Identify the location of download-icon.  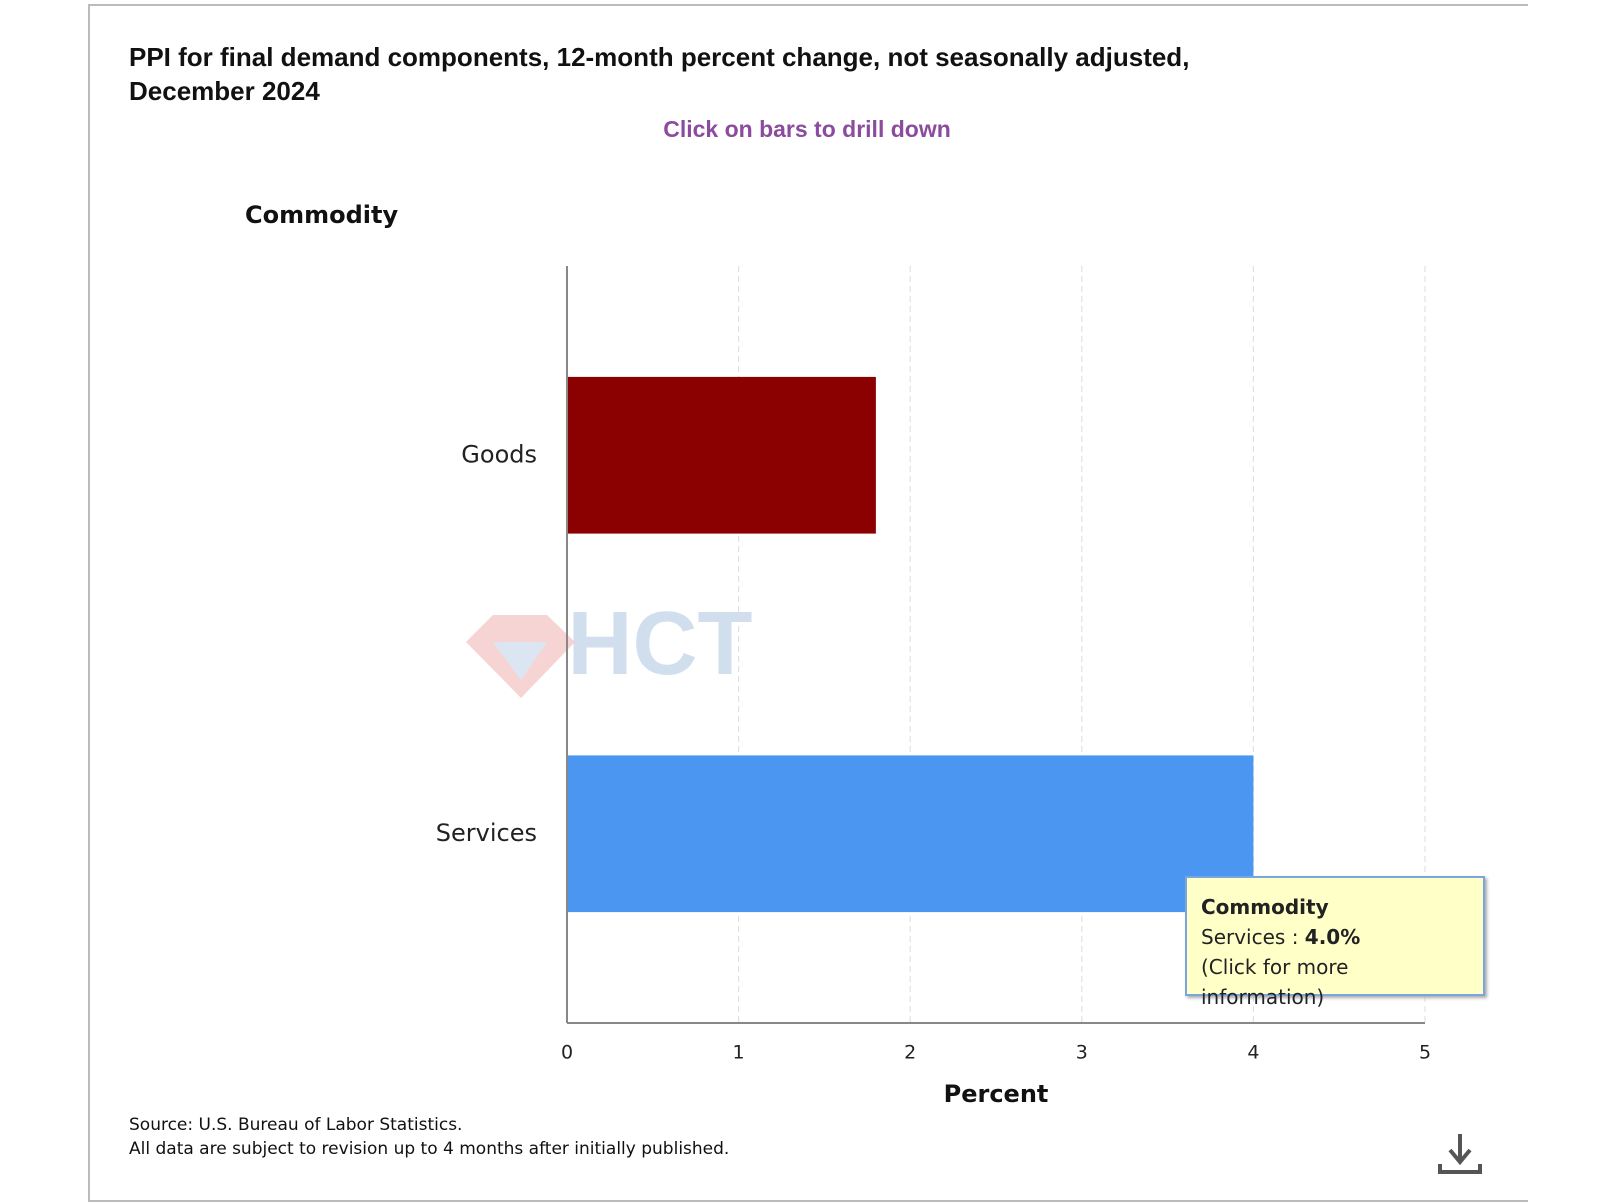
(1460, 1154).